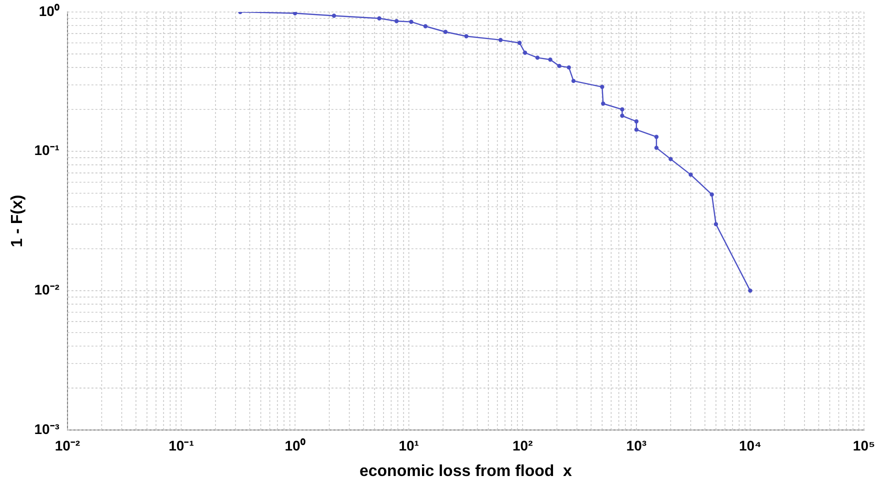 This screenshot has height=487, width=882. What do you see at coordinates (181, 445) in the screenshot?
I see `x-tick-label: 10⁻¹` at bounding box center [181, 445].